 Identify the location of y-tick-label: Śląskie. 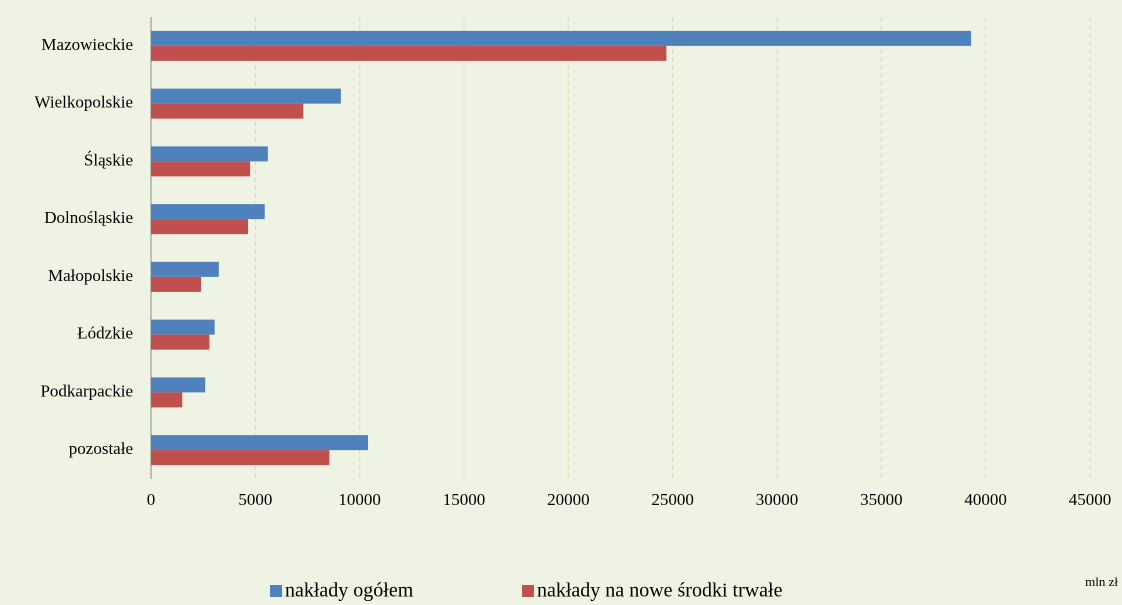
(108, 159).